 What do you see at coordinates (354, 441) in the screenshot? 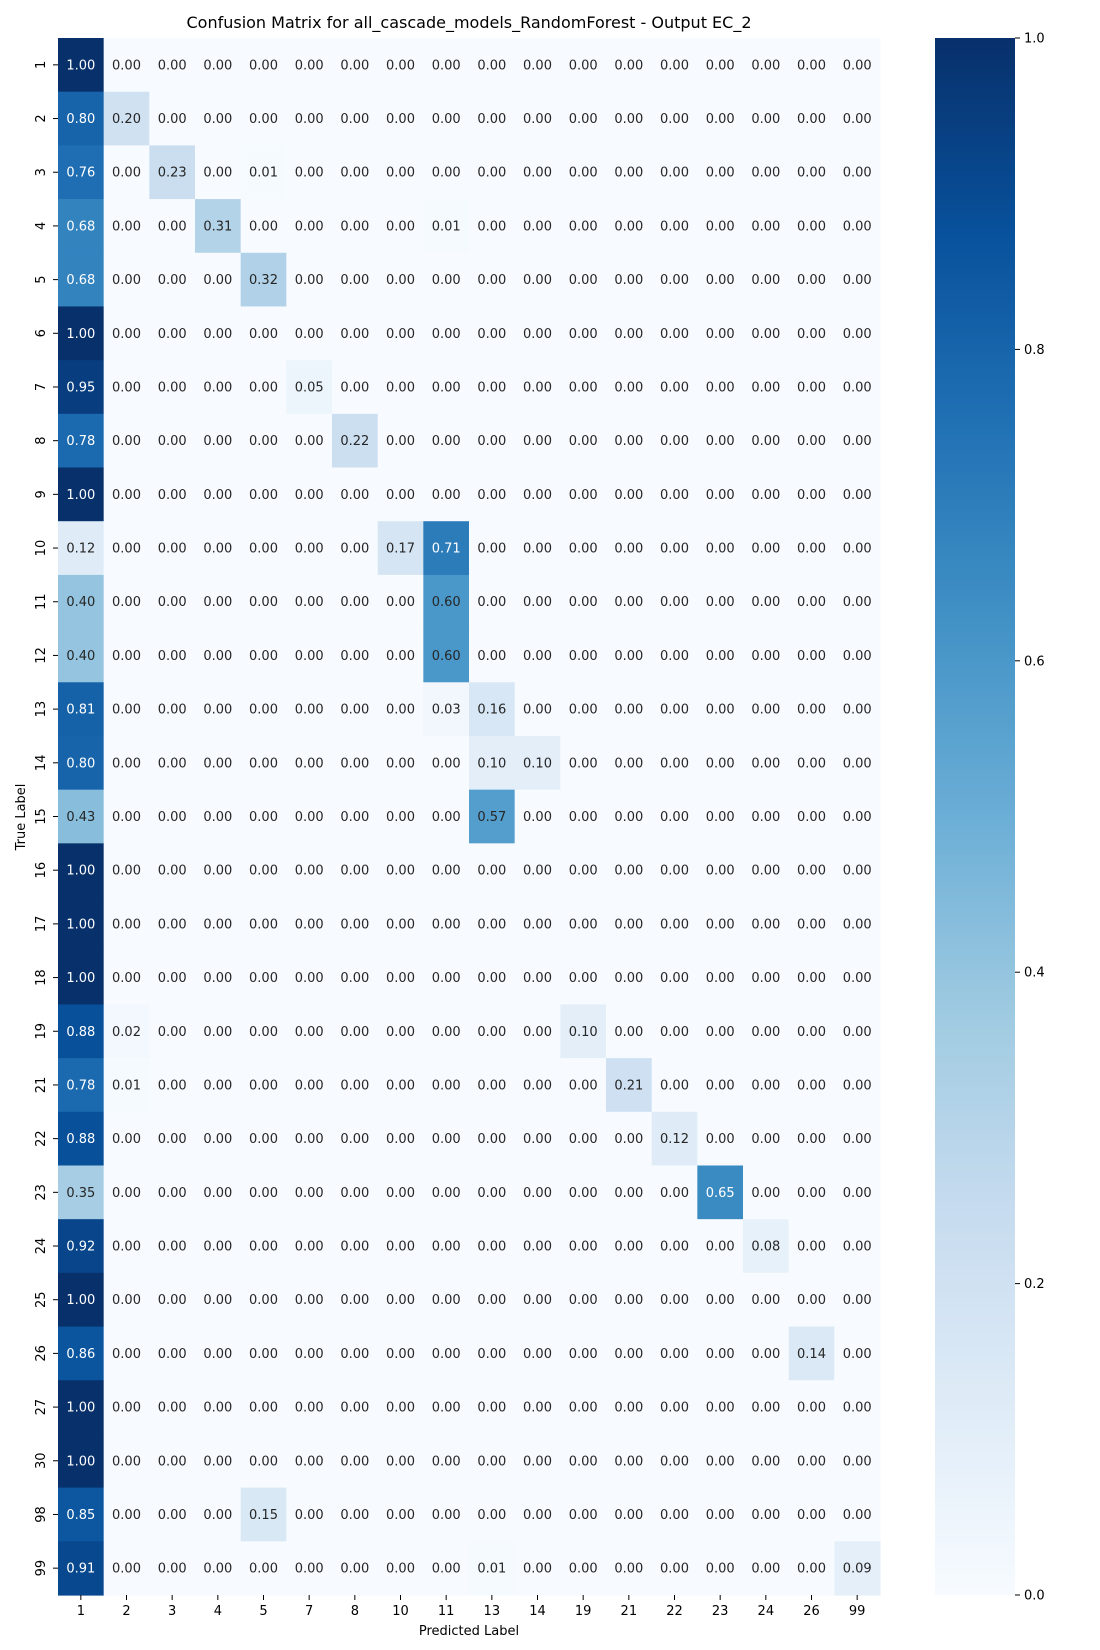
I see `cell-value-label: 0.22` at bounding box center [354, 441].